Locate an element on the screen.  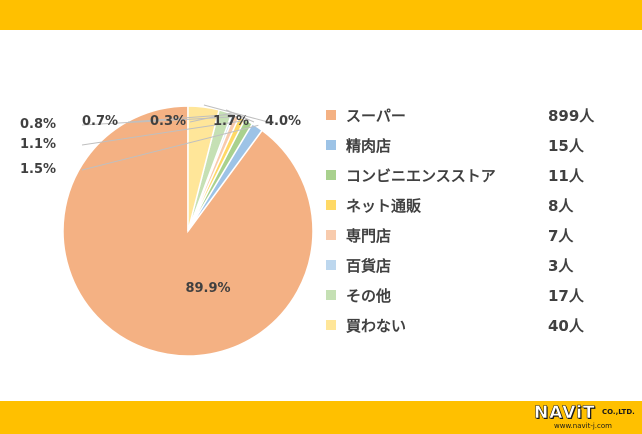
legend-count: 40人 is located at coordinates (566, 325).